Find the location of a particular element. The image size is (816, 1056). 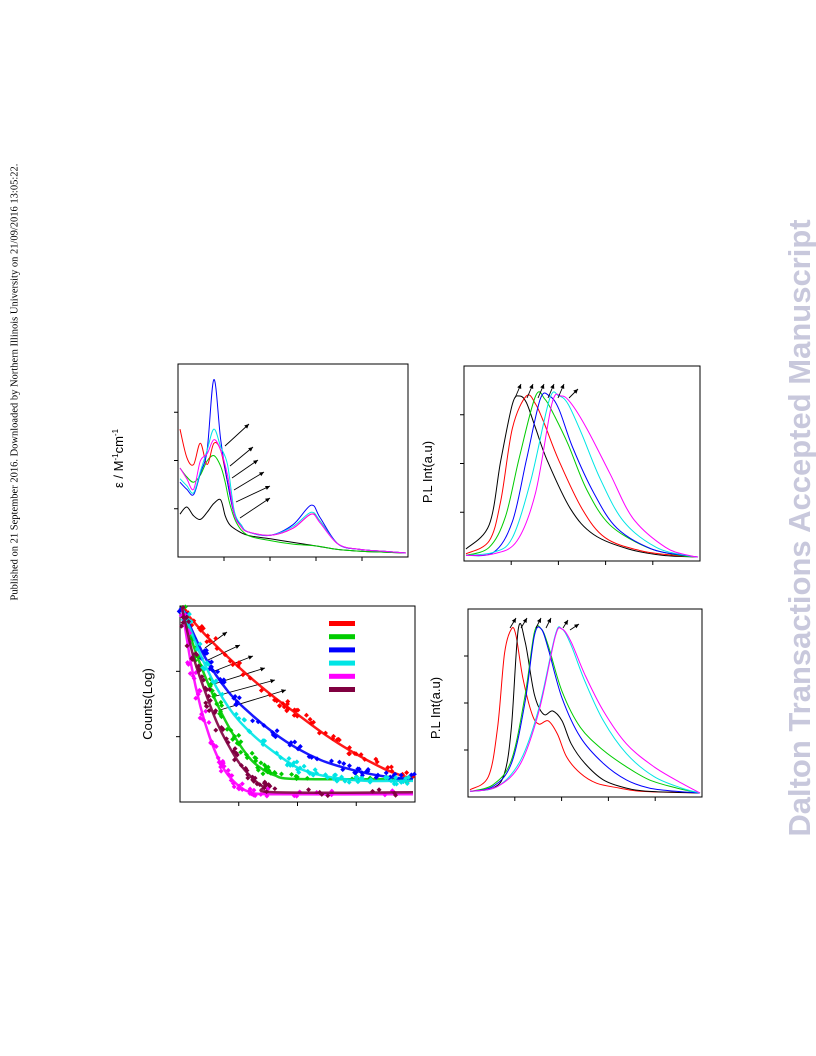

decay-series-wine is located at coordinates (297, 700).